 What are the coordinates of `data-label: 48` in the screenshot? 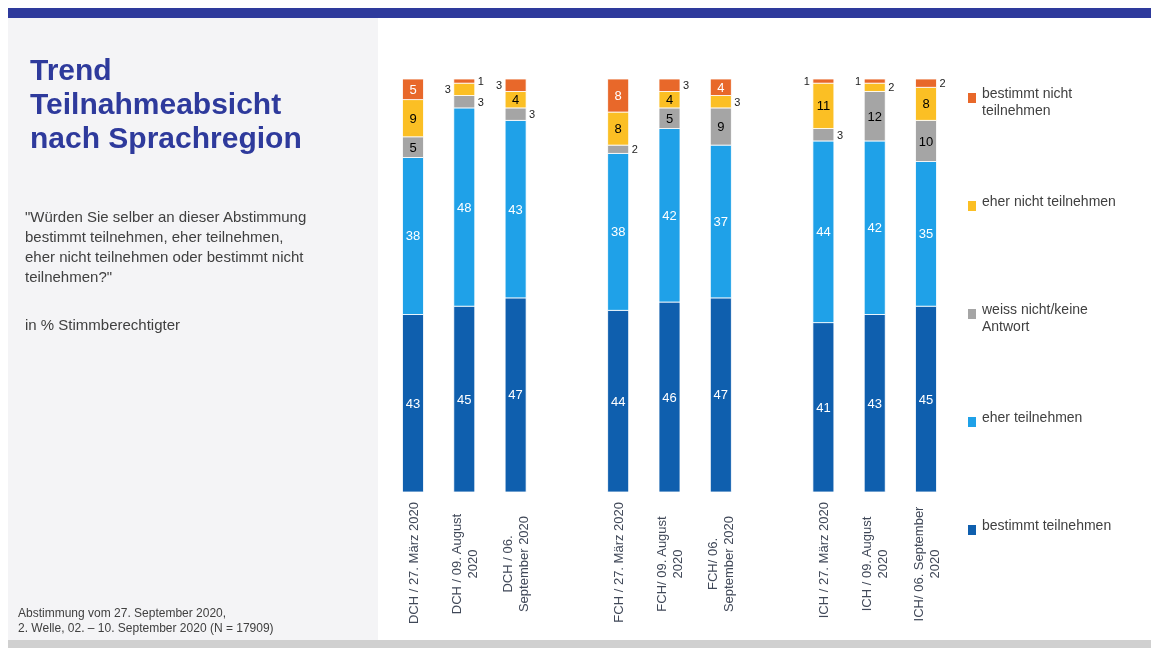 It's located at (464, 207).